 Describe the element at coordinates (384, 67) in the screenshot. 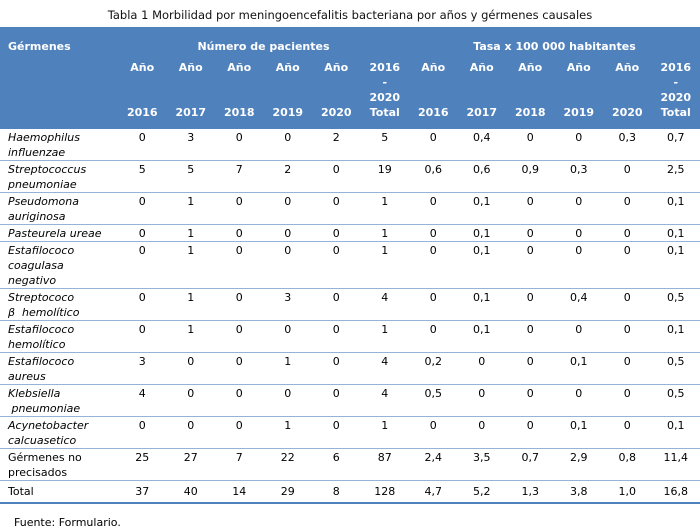

I see `header-total-line: 2016` at that location.